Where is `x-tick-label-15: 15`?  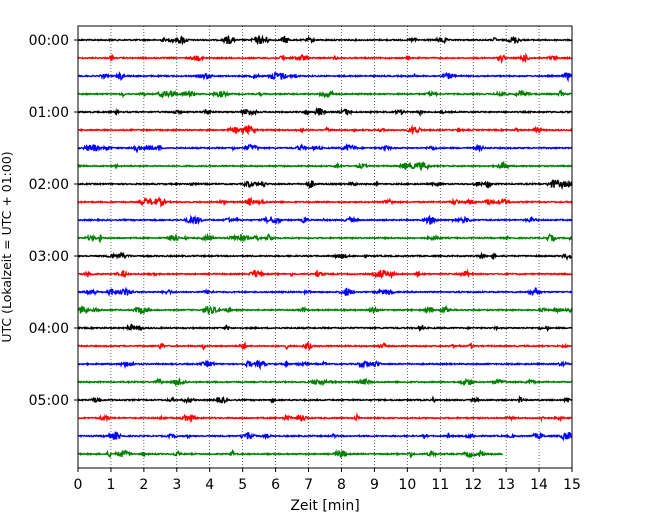
x-tick-label-15: 15 is located at coordinates (572, 485).